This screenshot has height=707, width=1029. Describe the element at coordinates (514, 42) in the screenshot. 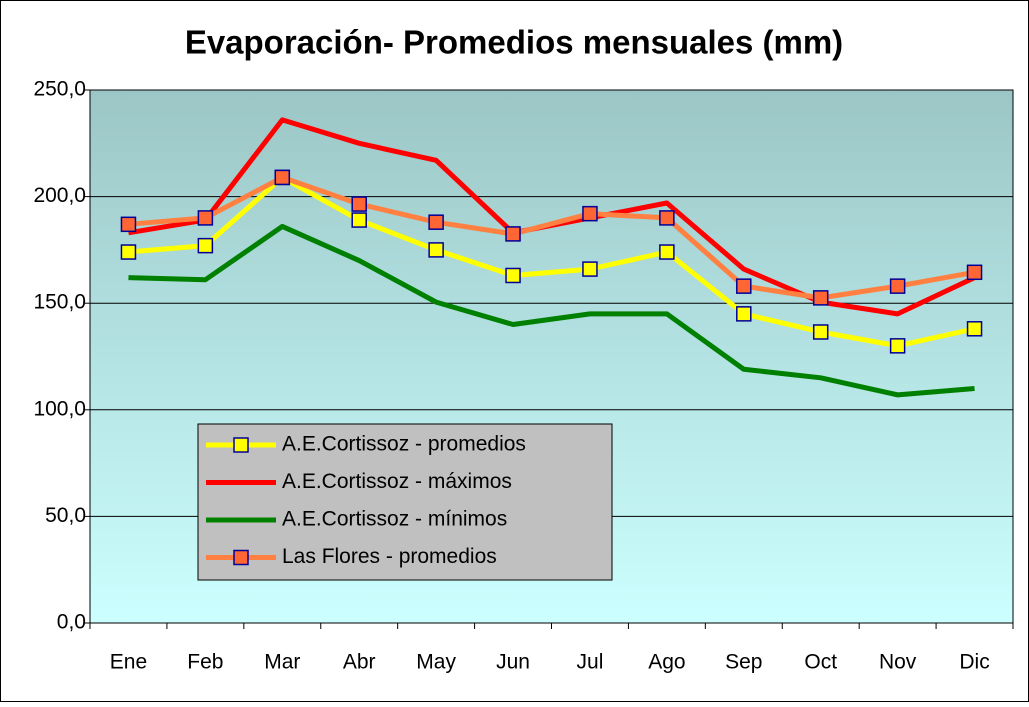

I see `chart-title: Evaporación- Promedios mensuales (mm)` at that location.